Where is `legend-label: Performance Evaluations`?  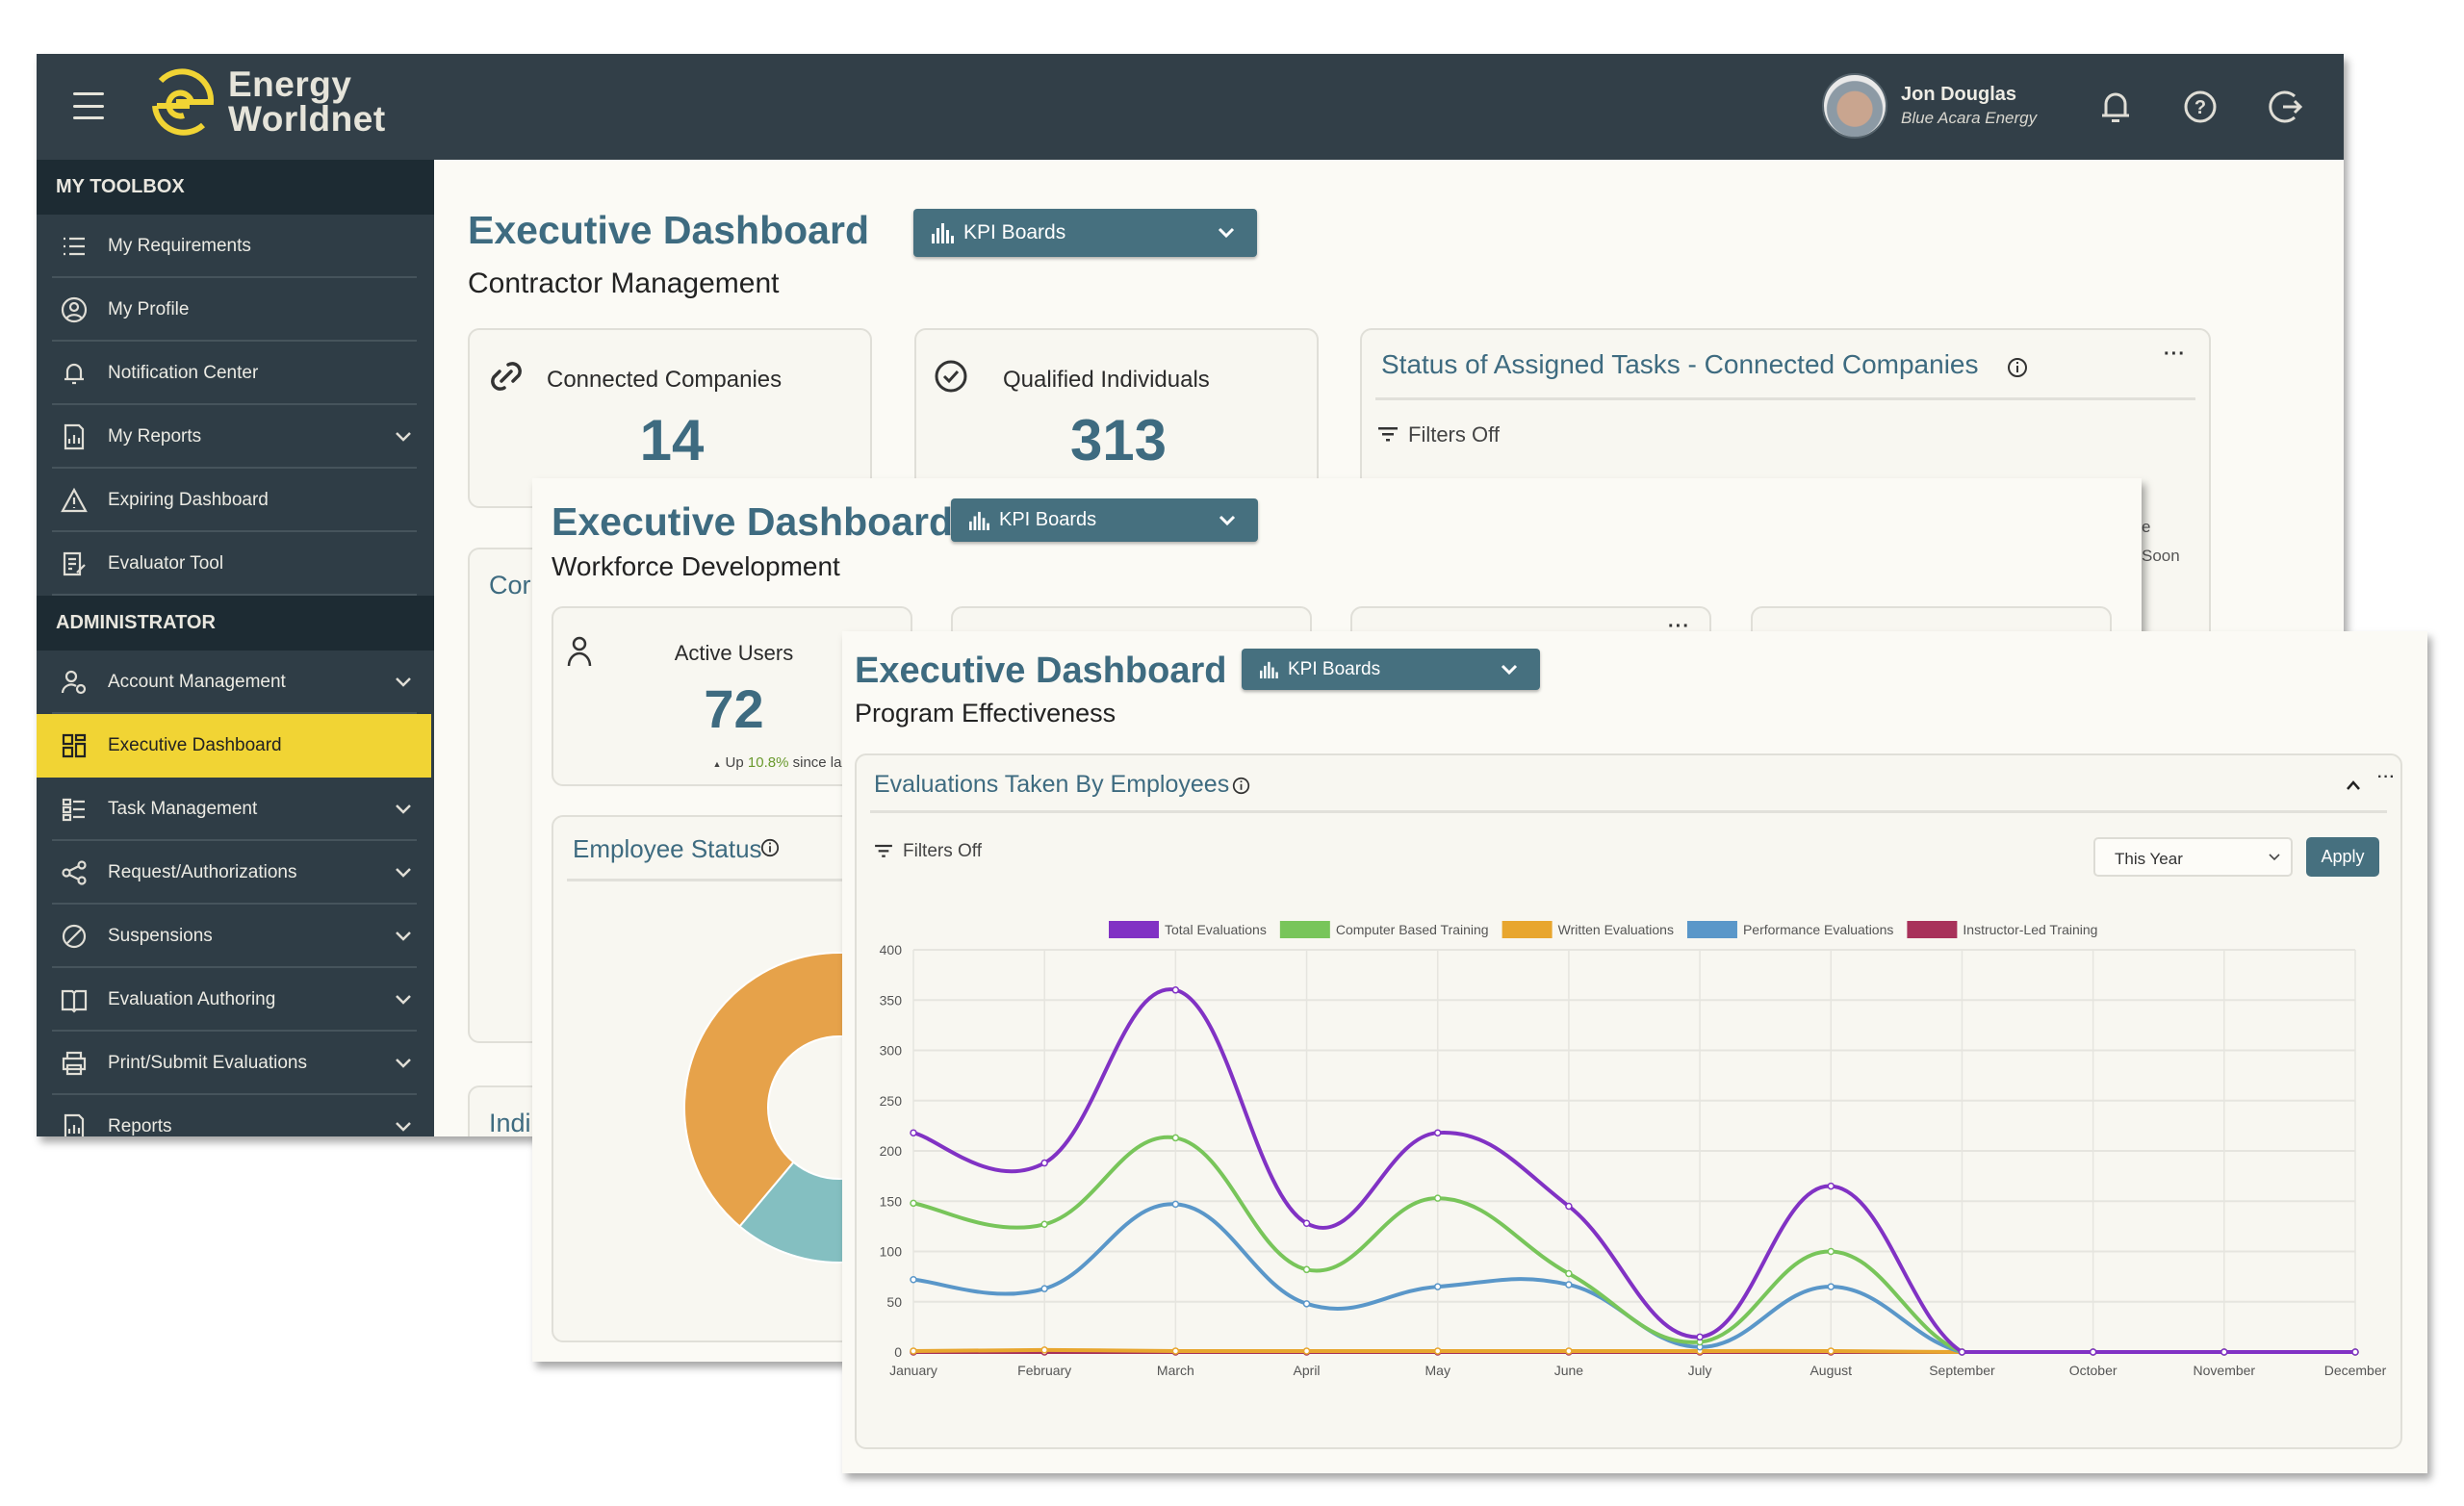
legend-label: Performance Evaluations is located at coordinates (1818, 929).